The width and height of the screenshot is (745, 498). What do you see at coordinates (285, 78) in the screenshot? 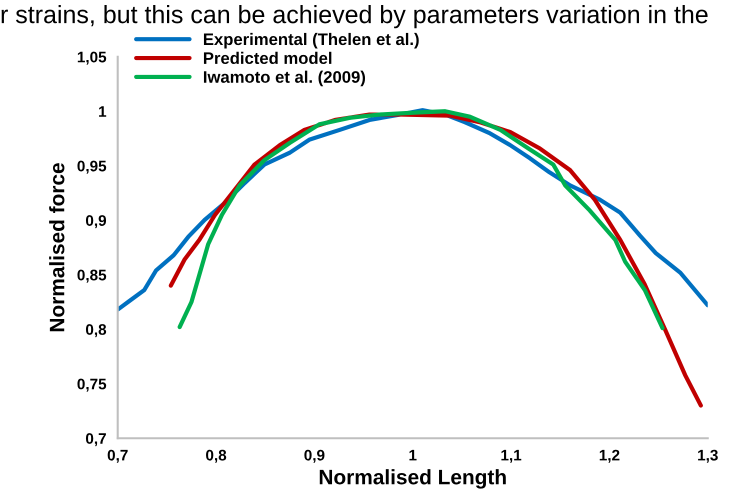
I see `legend-label: Iwamoto et al. (2009)` at bounding box center [285, 78].